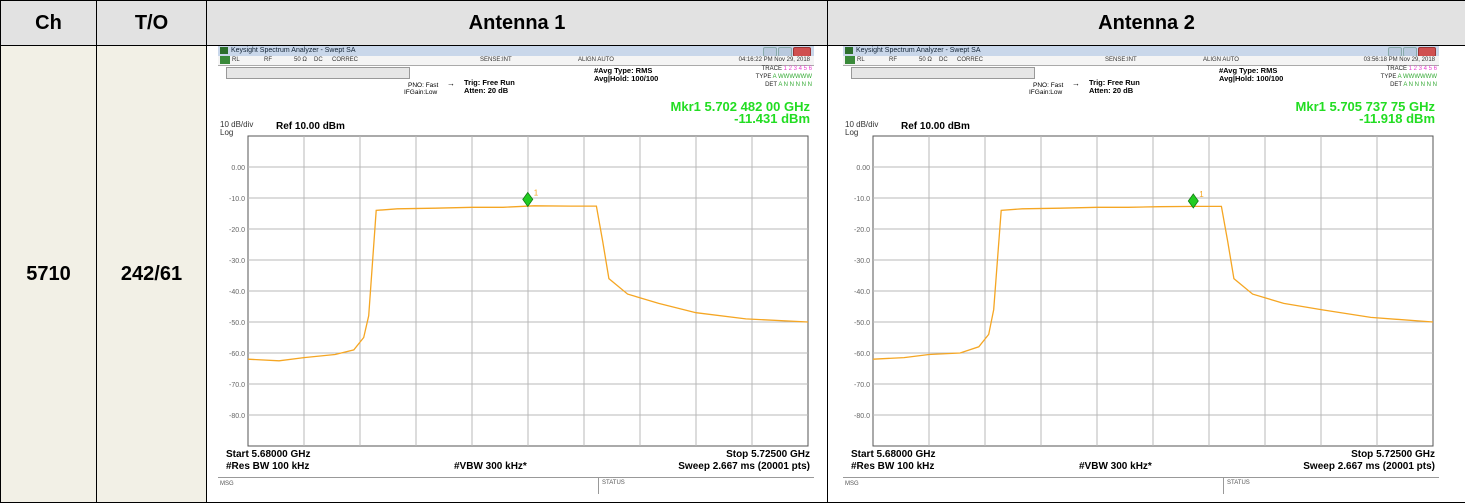 Image resolution: width=1465 pixels, height=503 pixels. Describe the element at coordinates (862, 124) in the screenshot. I see `scale-label: 10 dB/div` at that location.